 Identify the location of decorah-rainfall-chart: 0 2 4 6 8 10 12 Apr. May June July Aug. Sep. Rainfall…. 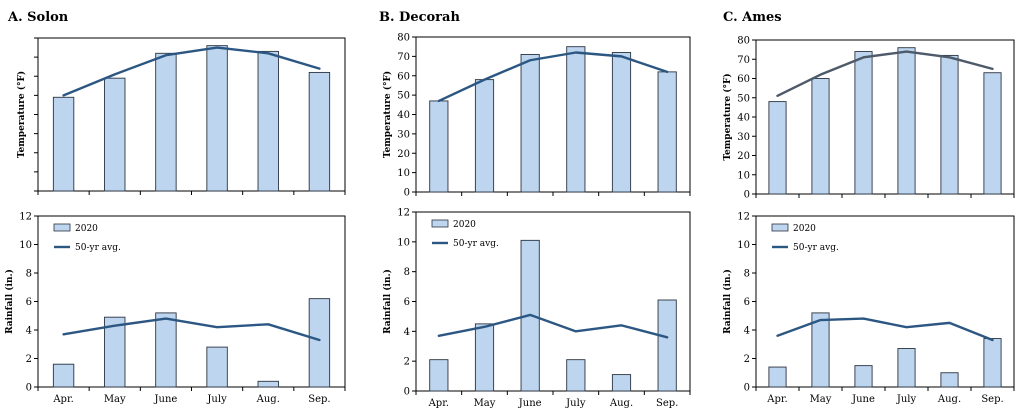
(536, 308).